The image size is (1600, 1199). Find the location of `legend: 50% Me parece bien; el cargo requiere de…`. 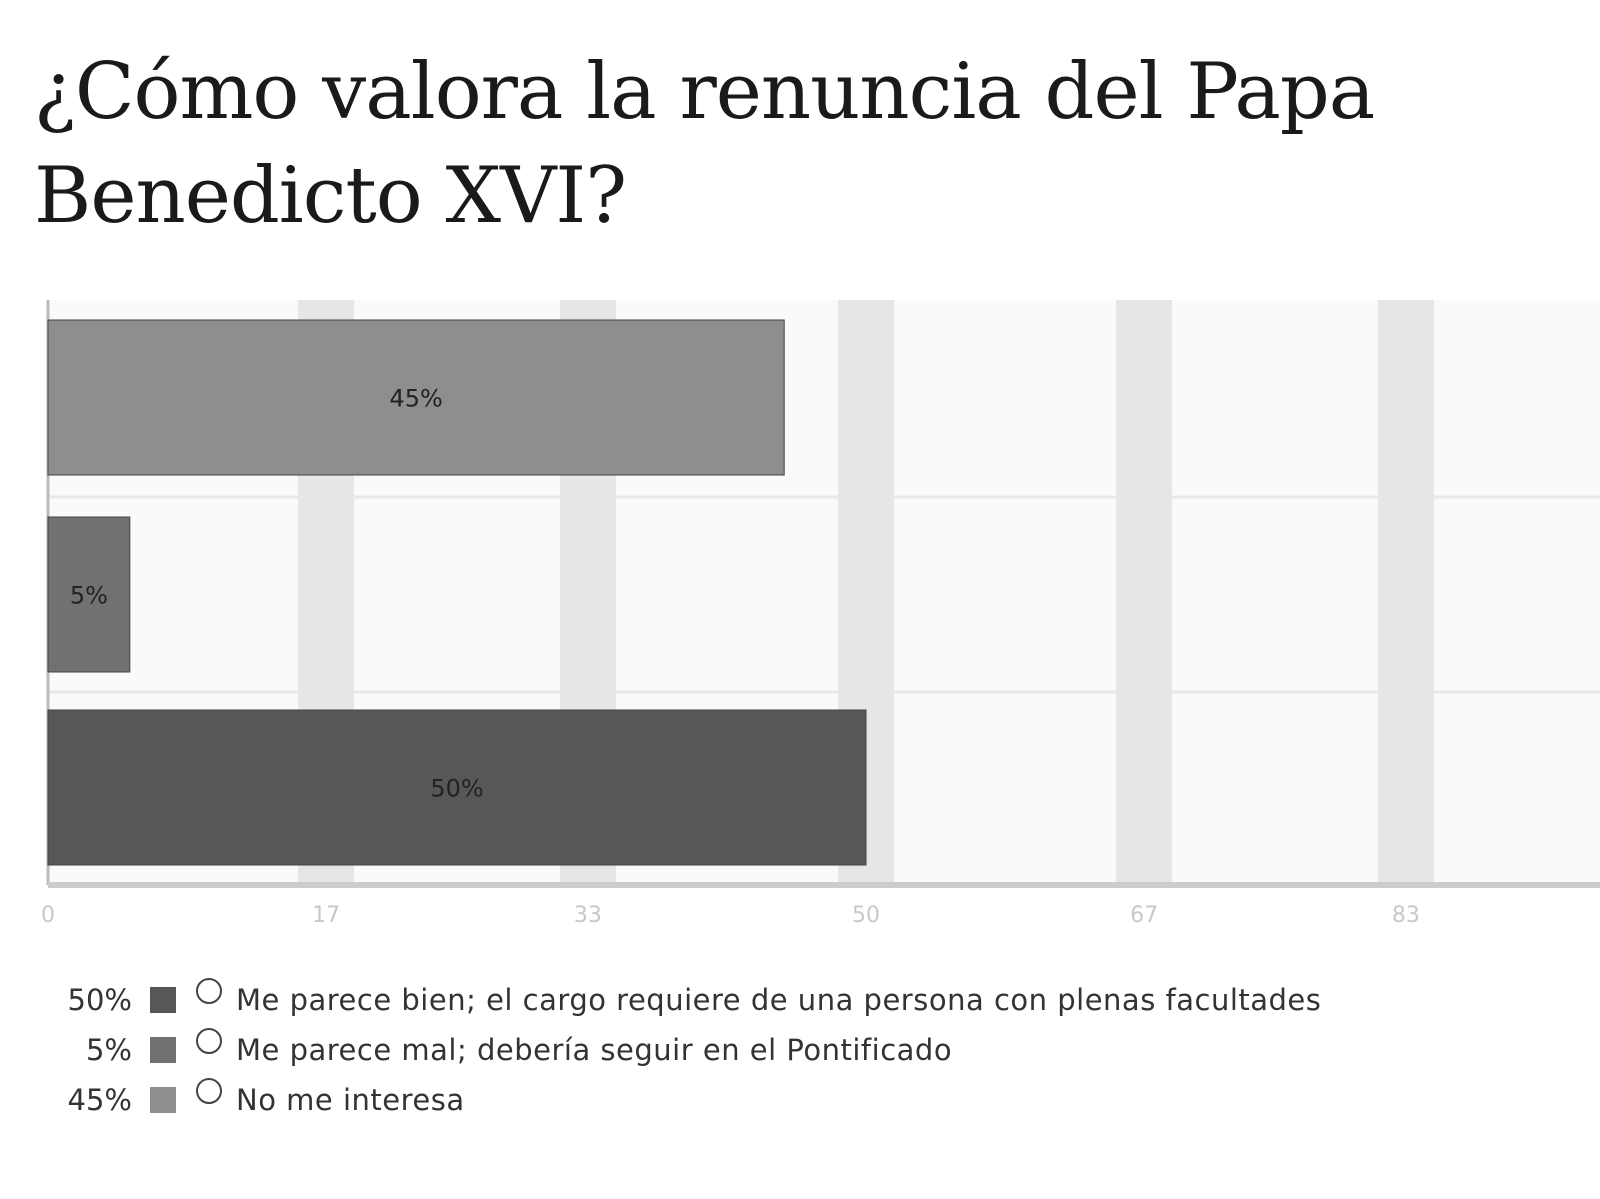

legend: 50% Me parece bien; el cargo requiere de… is located at coordinates (680, 1050).